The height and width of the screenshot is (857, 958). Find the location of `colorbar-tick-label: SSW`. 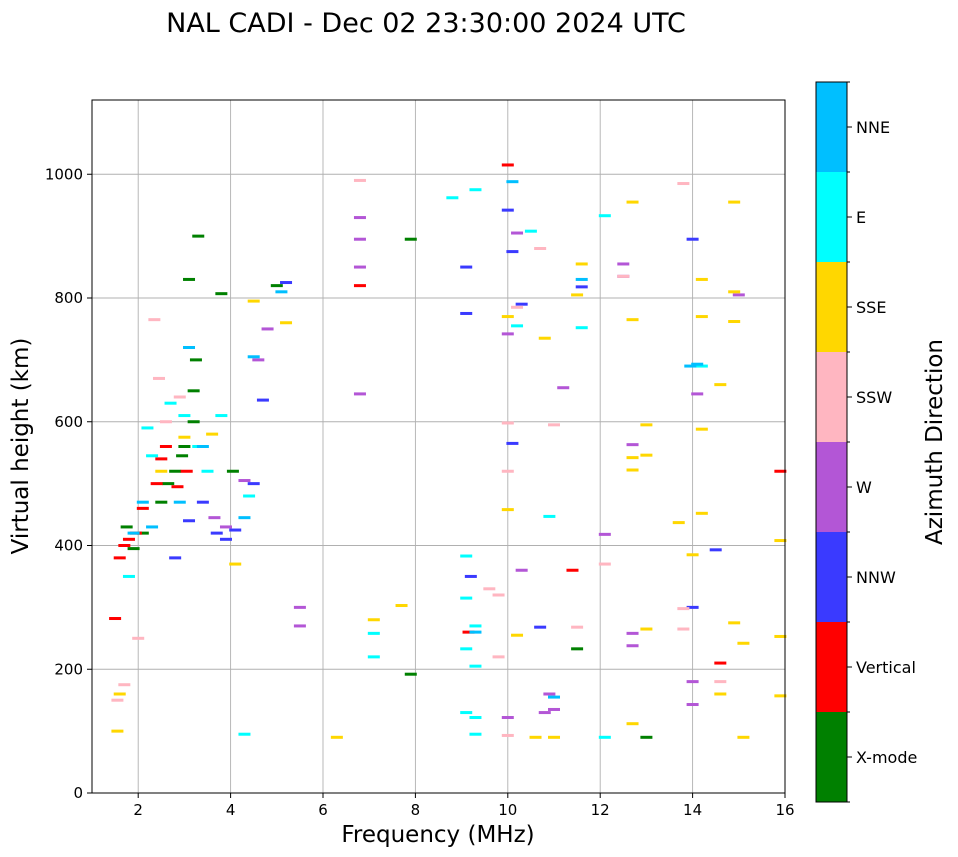

colorbar-tick-label: SSW is located at coordinates (874, 397).